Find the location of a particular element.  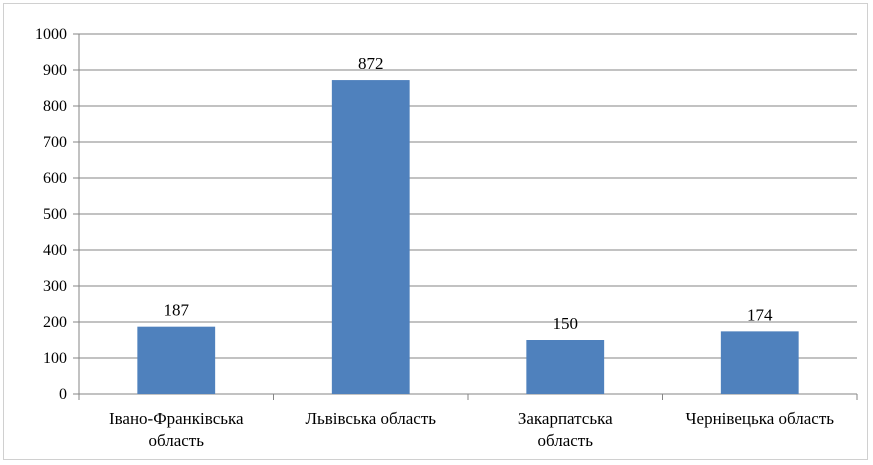

x-category-label: Івано-Франківська is located at coordinates (176, 418).